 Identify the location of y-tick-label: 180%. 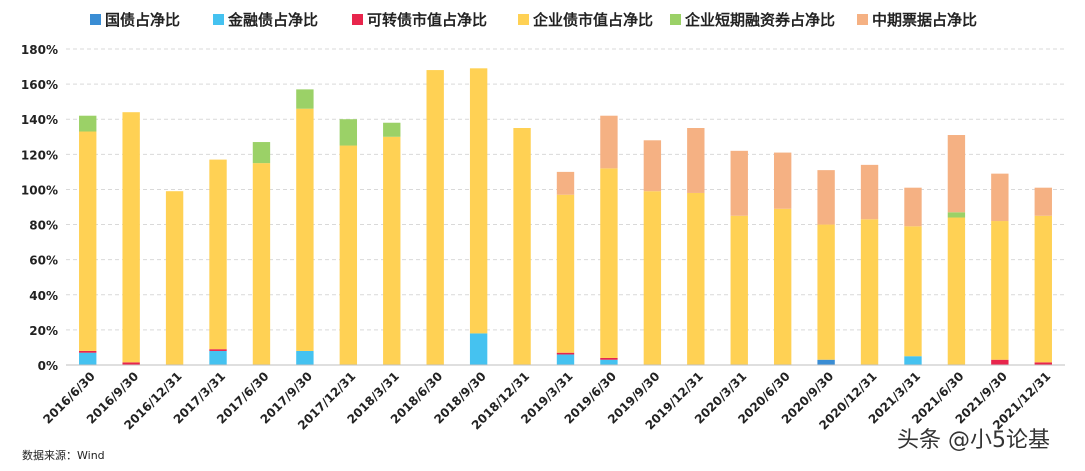
(39, 50).